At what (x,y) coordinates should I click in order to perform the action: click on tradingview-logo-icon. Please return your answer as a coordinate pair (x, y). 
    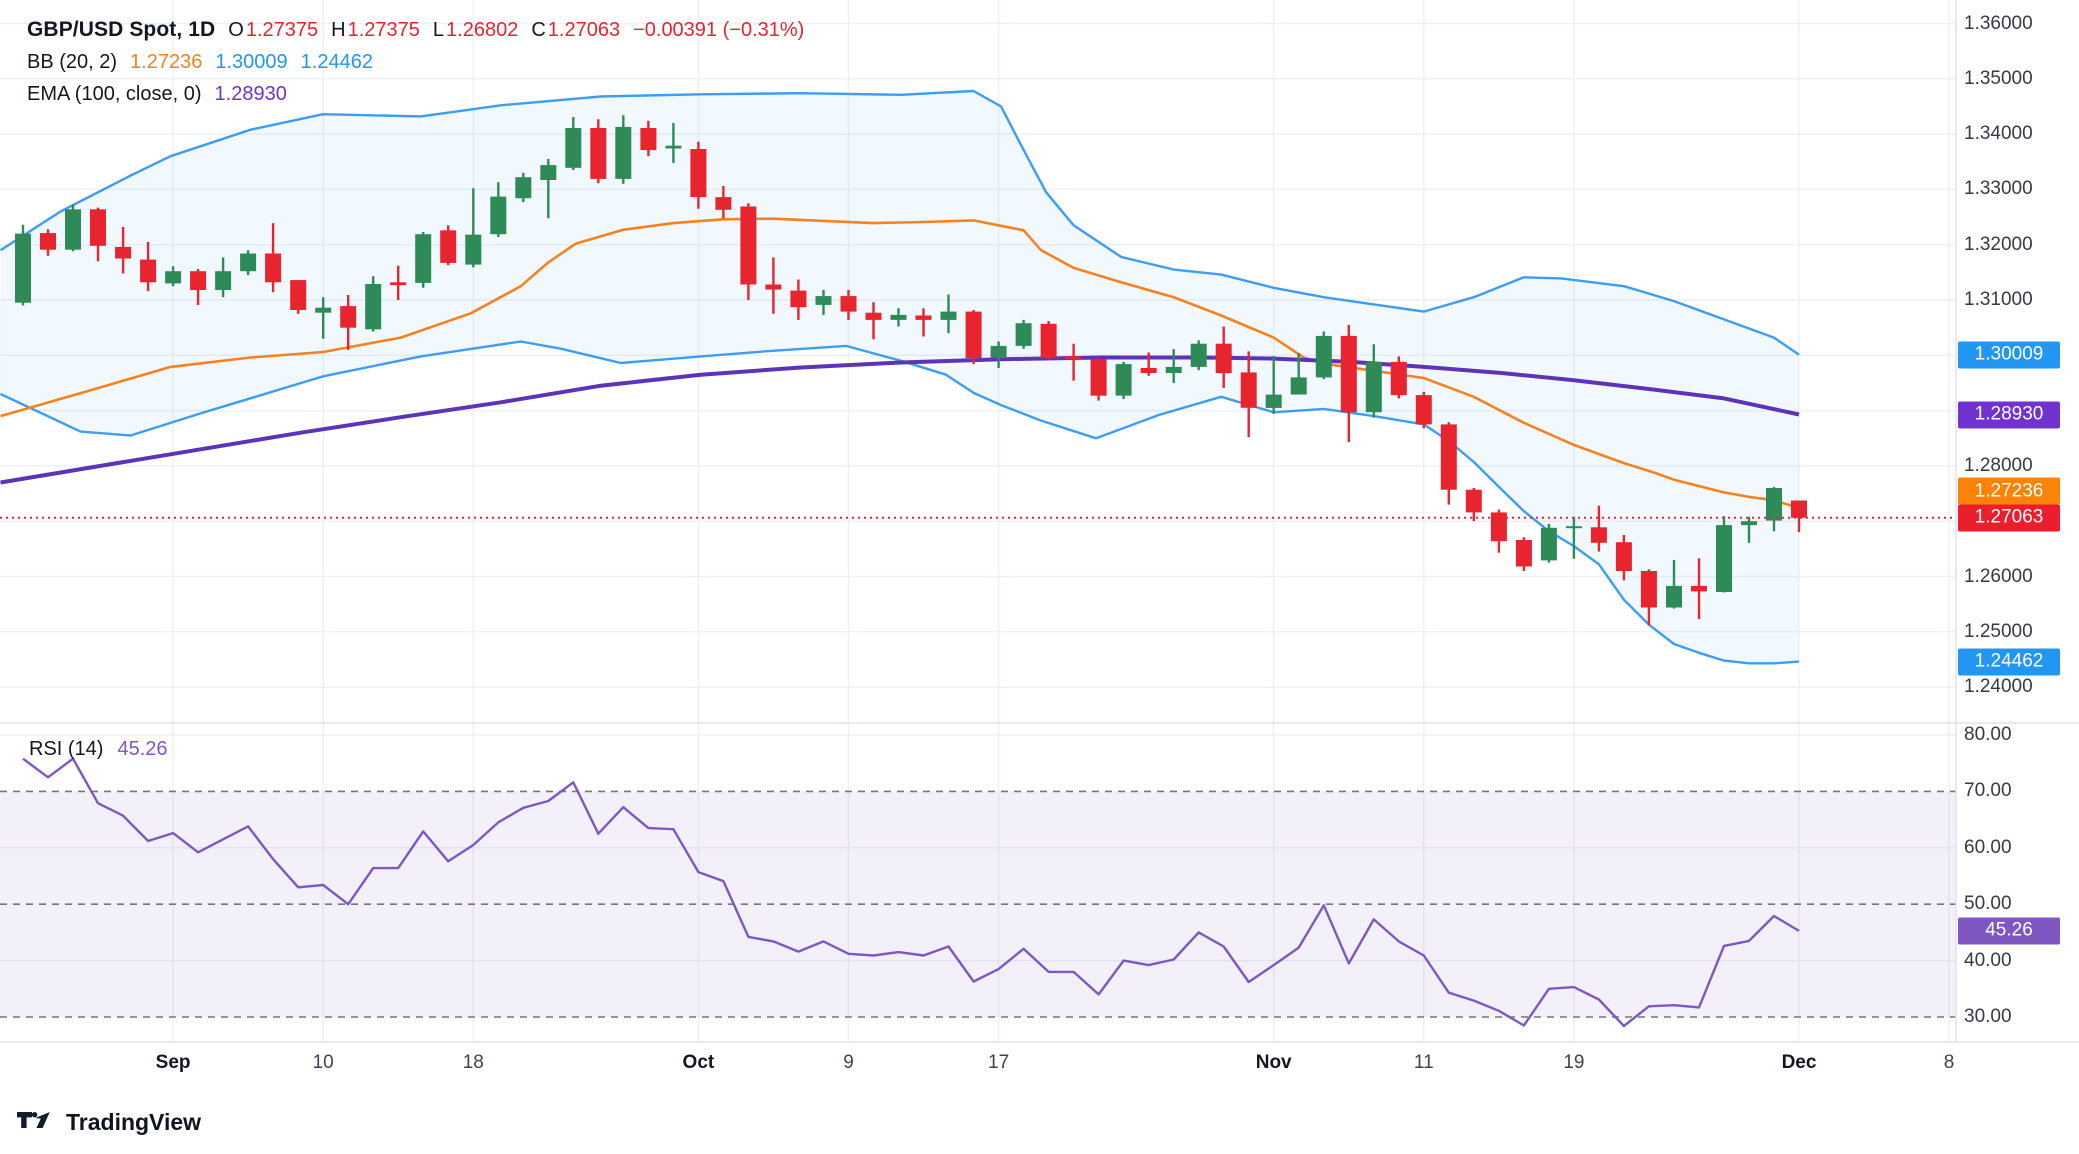
    Looking at the image, I should click on (34, 1120).